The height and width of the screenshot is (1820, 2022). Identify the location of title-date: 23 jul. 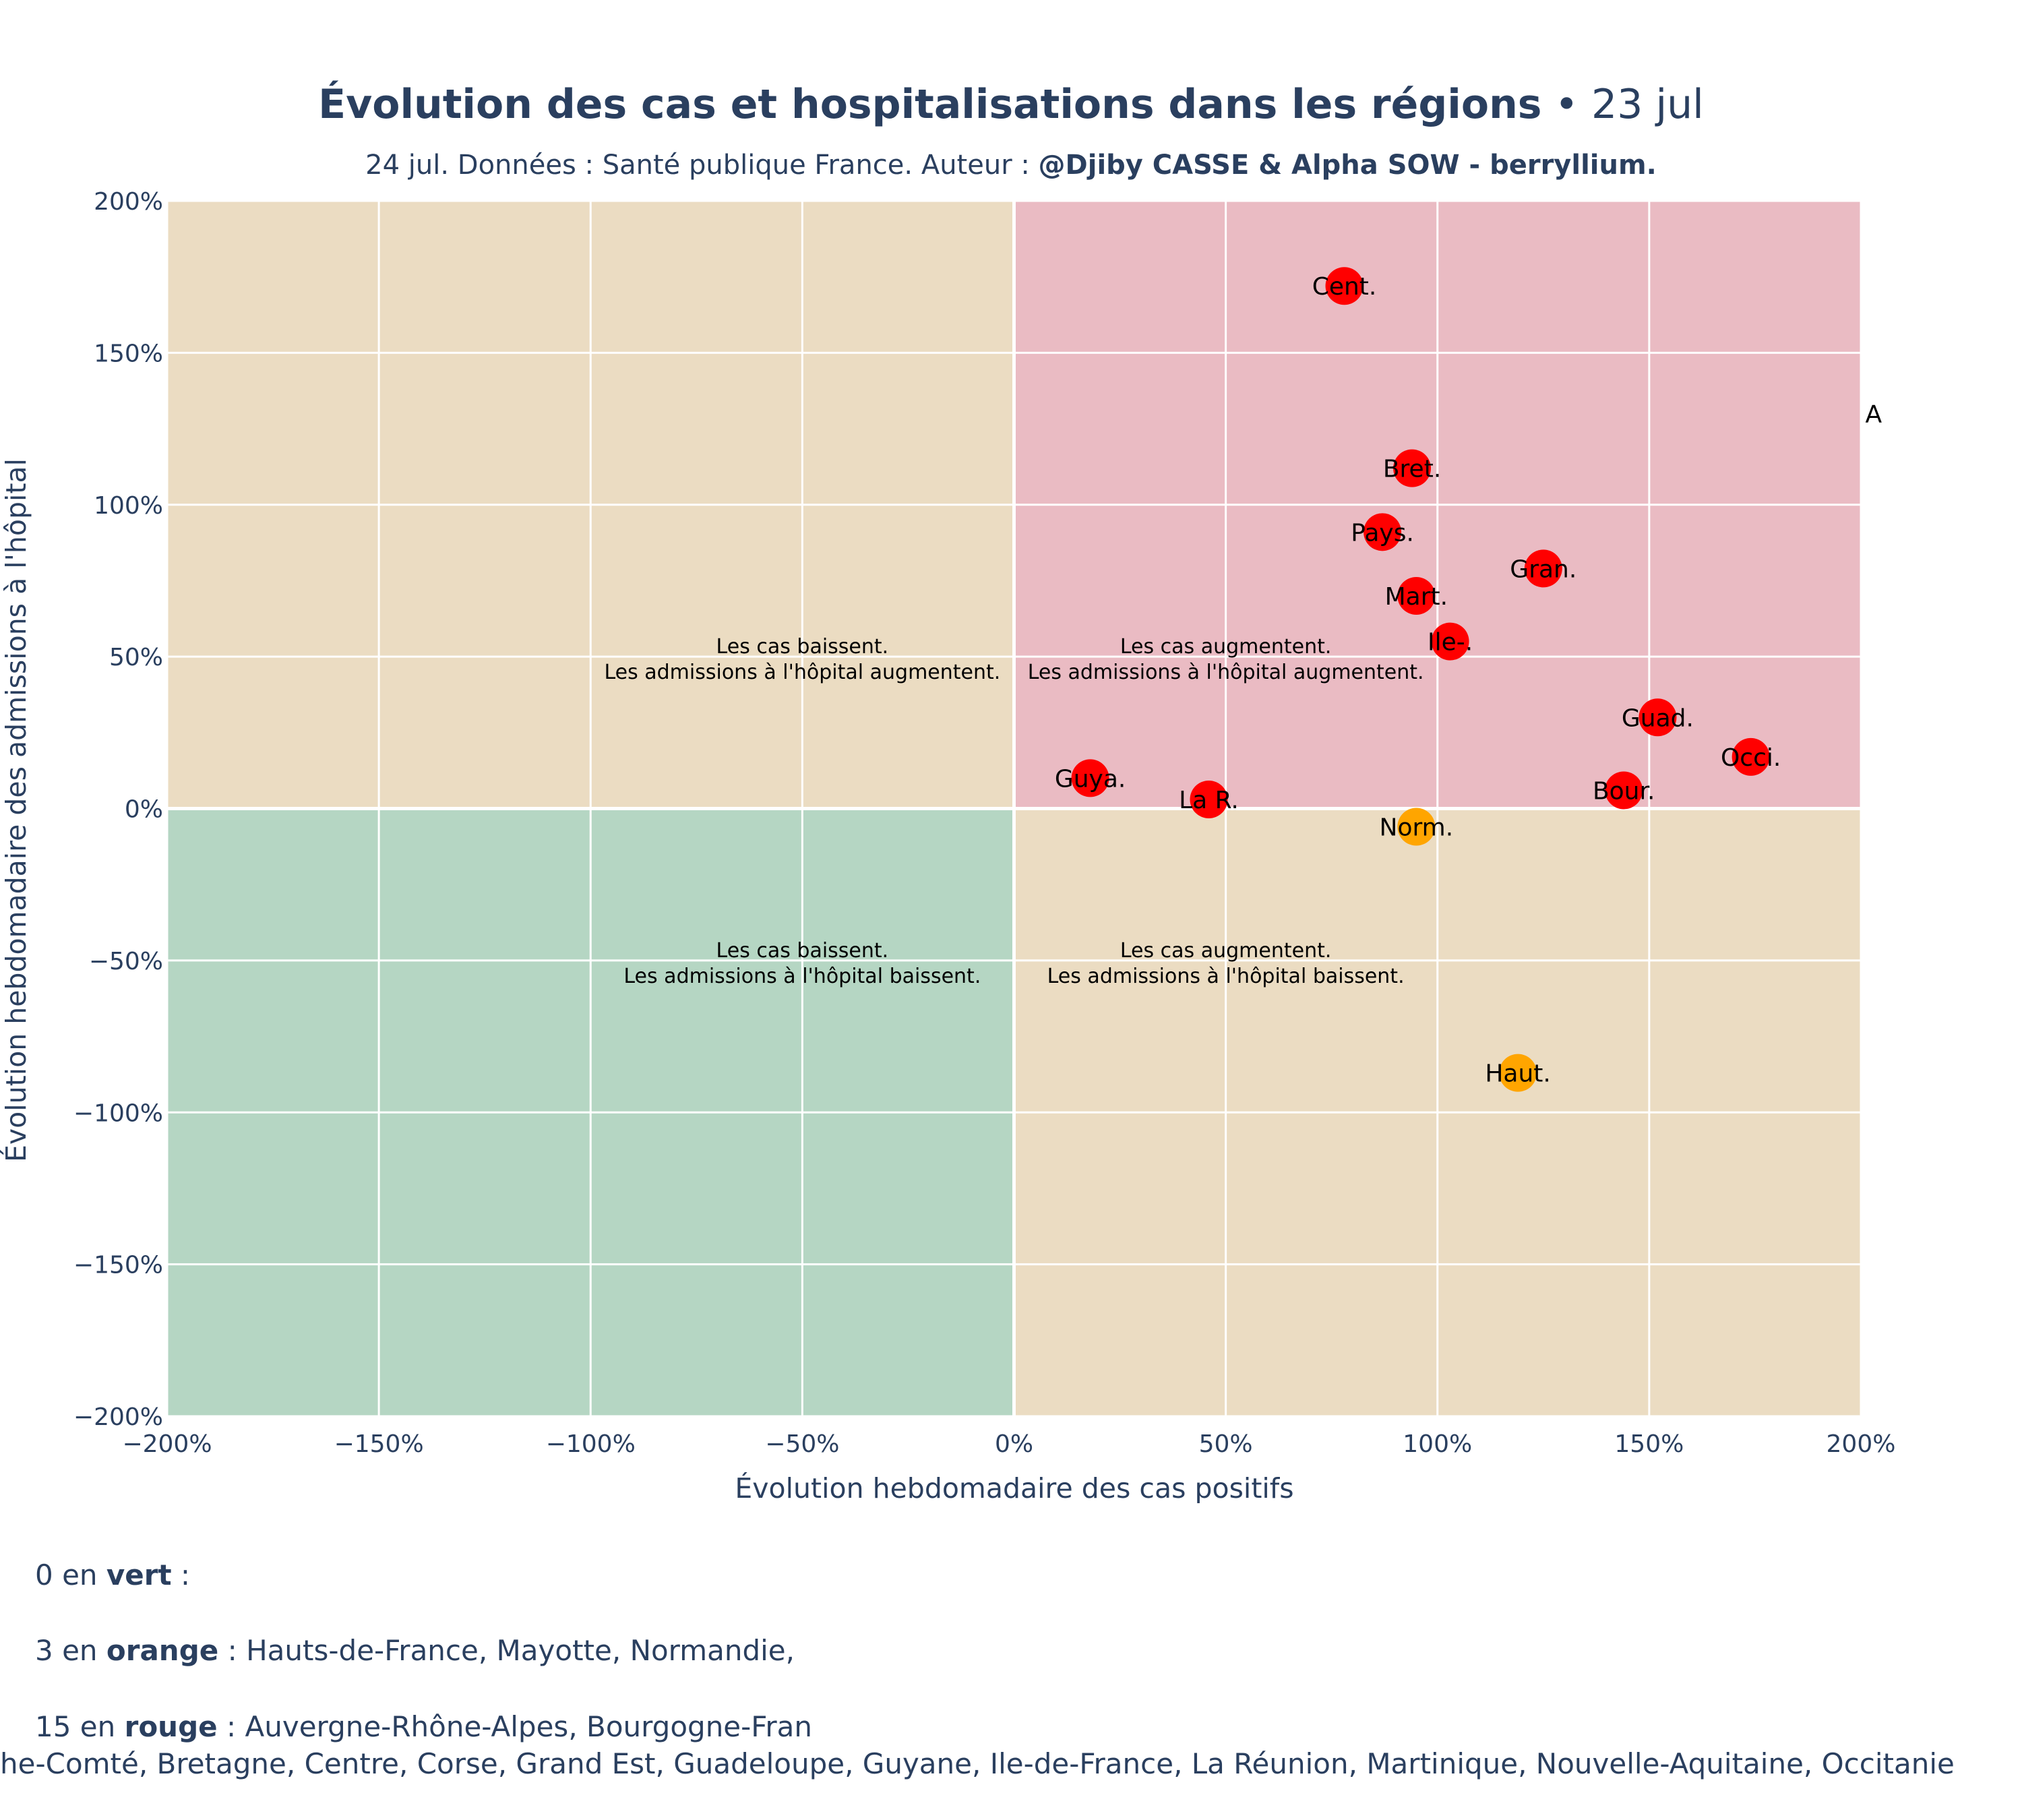
(1647, 104).